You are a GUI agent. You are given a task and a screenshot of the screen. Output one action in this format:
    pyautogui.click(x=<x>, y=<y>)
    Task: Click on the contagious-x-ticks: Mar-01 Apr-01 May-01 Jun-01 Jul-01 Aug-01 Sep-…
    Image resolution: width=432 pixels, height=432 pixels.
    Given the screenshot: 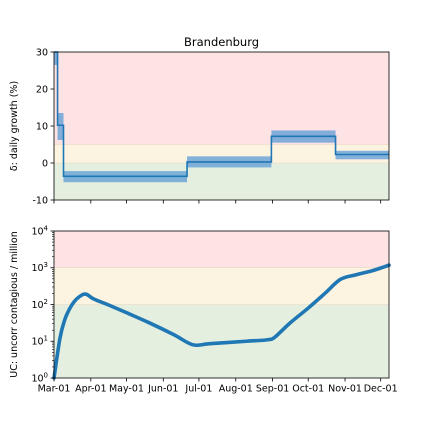 What is the action you would take?
    pyautogui.click(x=218, y=386)
    